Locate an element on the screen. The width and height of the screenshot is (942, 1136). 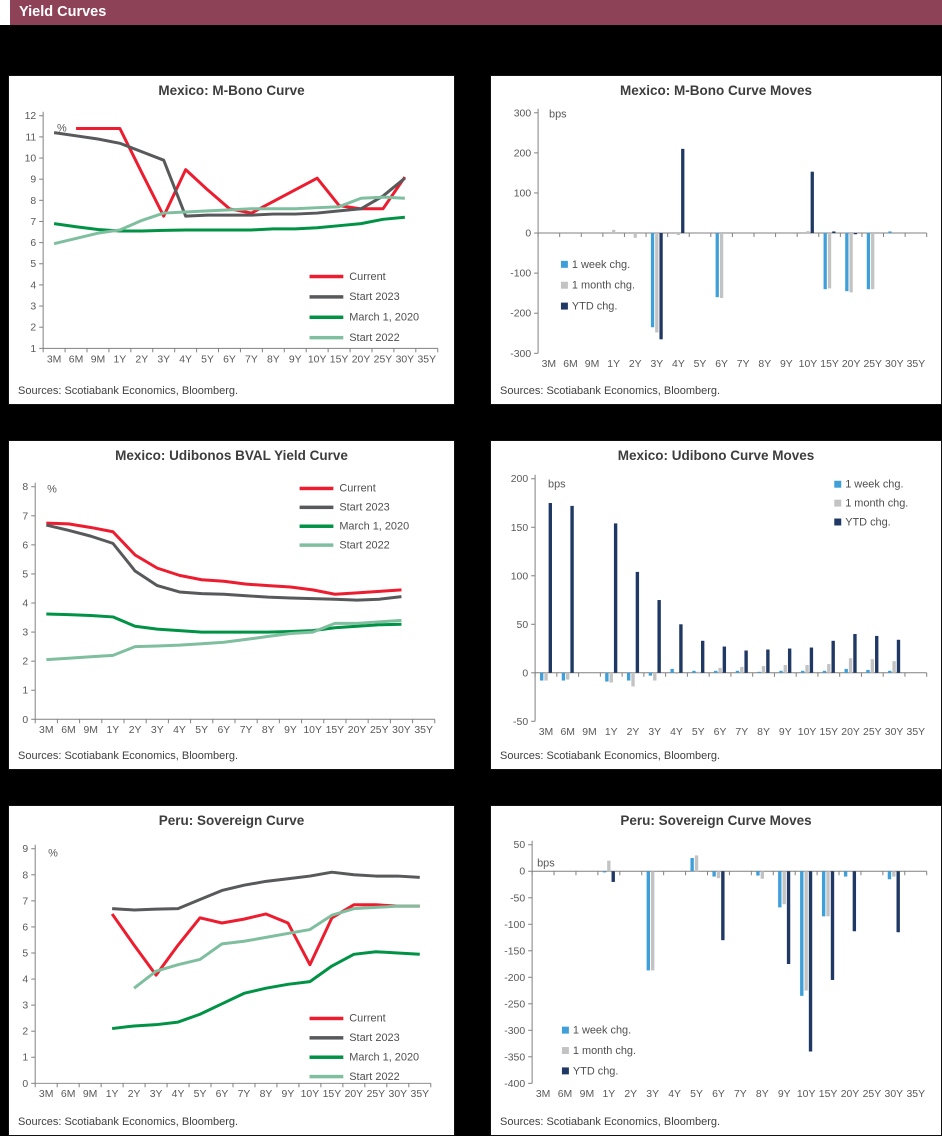
x-tick-label: 10Y is located at coordinates (317, 359).